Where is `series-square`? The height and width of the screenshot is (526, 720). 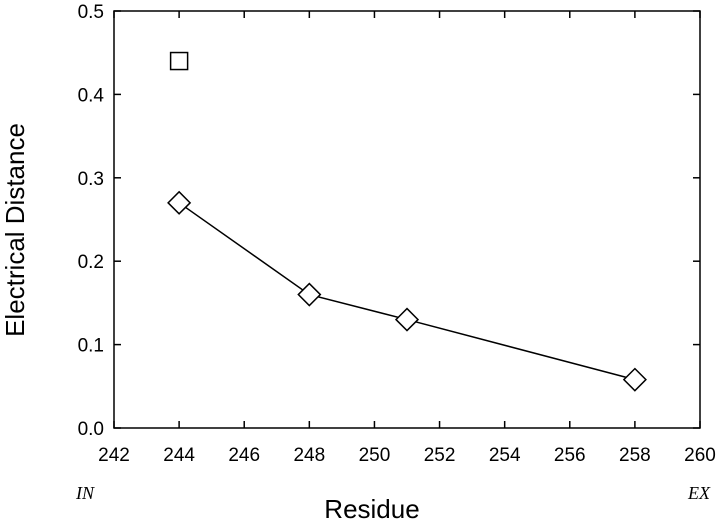
series-square is located at coordinates (179, 61).